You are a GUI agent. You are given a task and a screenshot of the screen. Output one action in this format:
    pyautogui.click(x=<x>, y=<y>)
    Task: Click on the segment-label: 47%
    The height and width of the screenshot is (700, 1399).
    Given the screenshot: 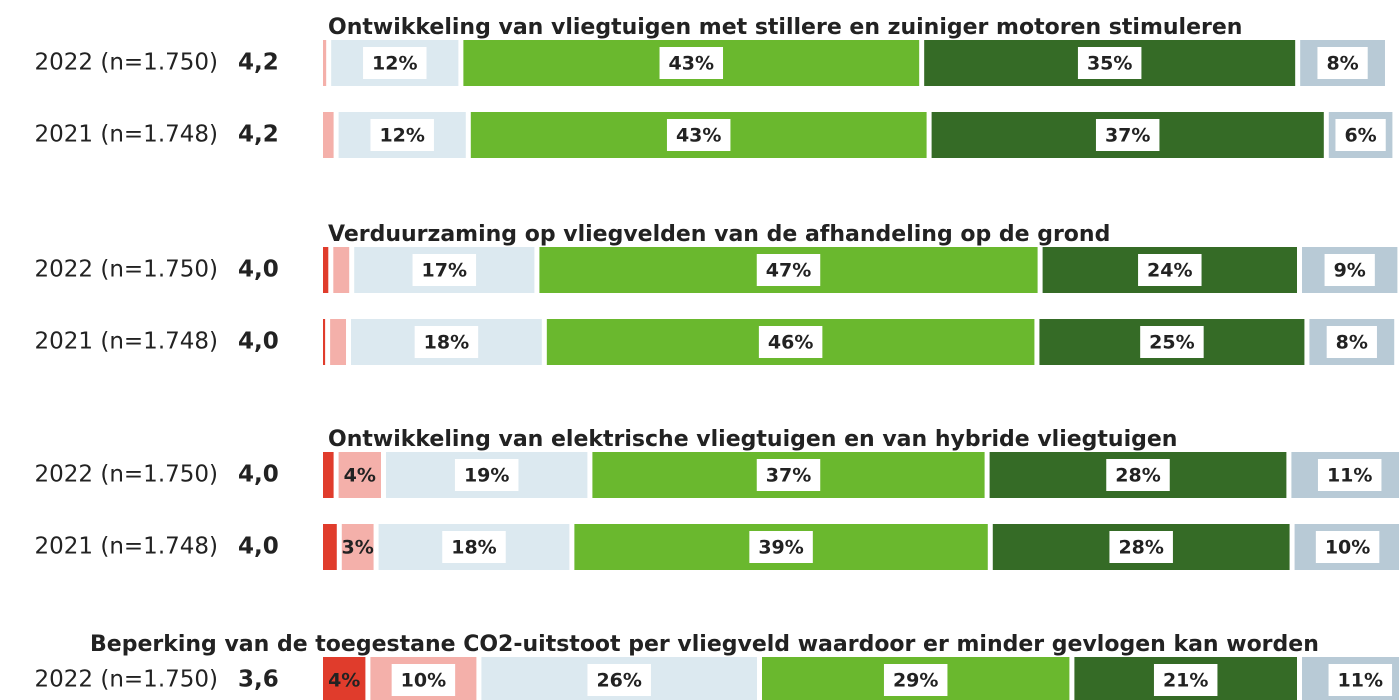 What is the action you would take?
    pyautogui.click(x=788, y=271)
    